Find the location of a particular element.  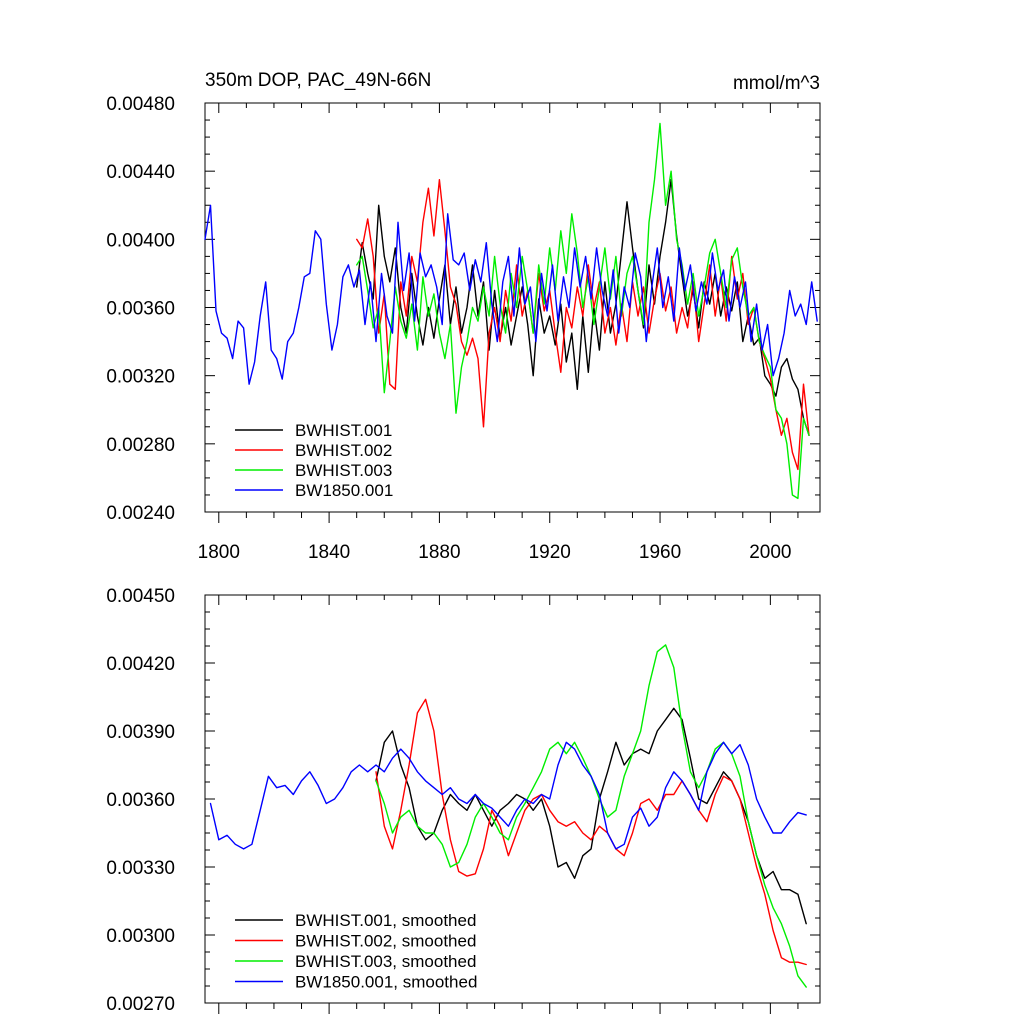

x-tick-label: 1800 is located at coordinates (219, 552).